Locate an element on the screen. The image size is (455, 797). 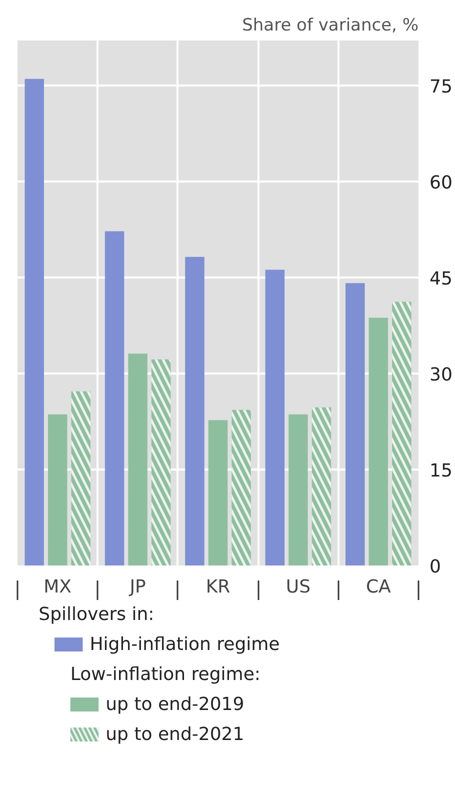
y-tick-label: 60 is located at coordinates (441, 183).